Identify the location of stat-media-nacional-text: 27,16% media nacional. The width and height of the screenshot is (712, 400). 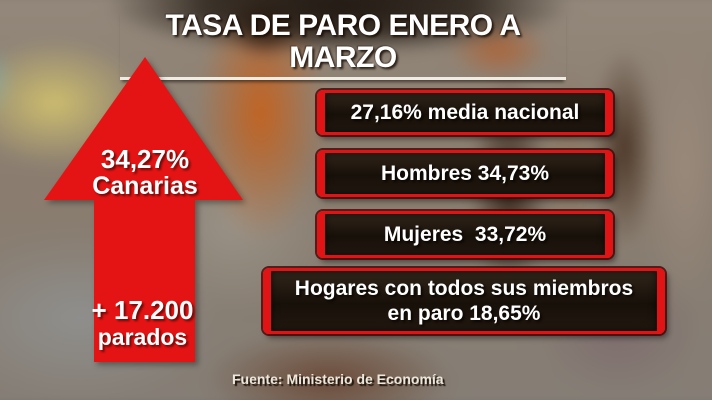
(465, 112).